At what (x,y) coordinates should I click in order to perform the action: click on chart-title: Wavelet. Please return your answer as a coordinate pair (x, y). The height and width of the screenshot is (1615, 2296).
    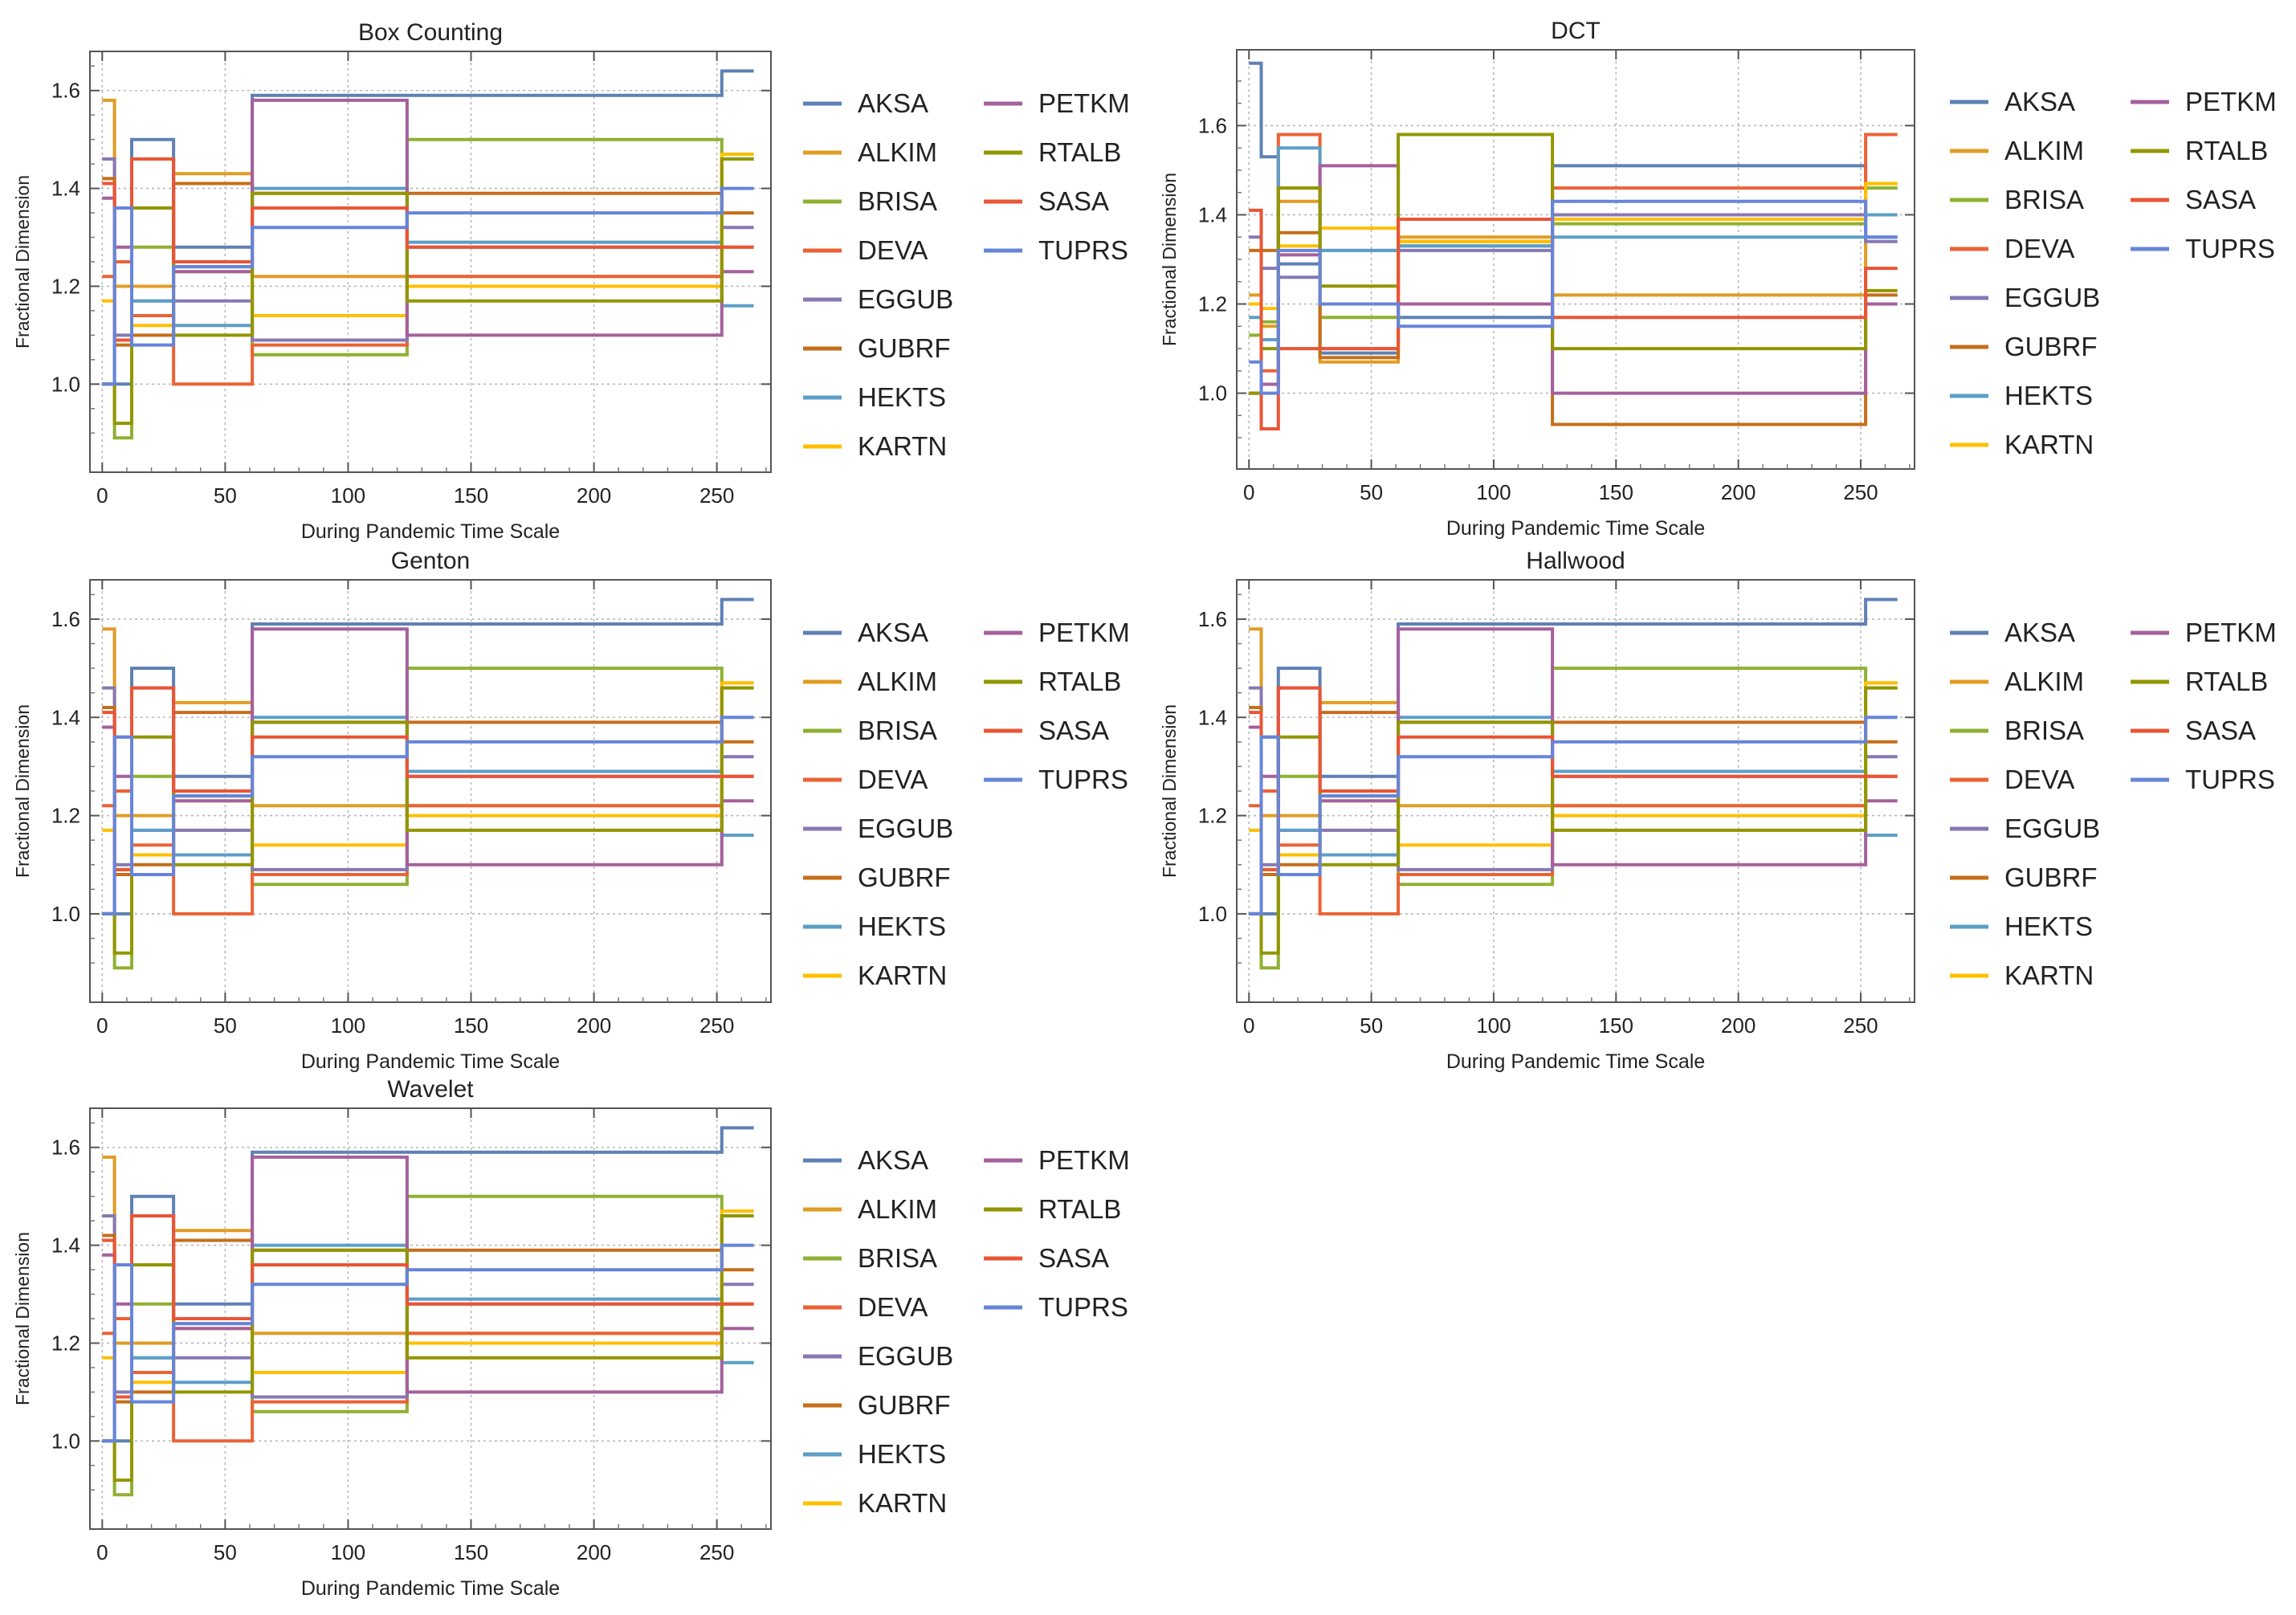
    Looking at the image, I should click on (431, 1089).